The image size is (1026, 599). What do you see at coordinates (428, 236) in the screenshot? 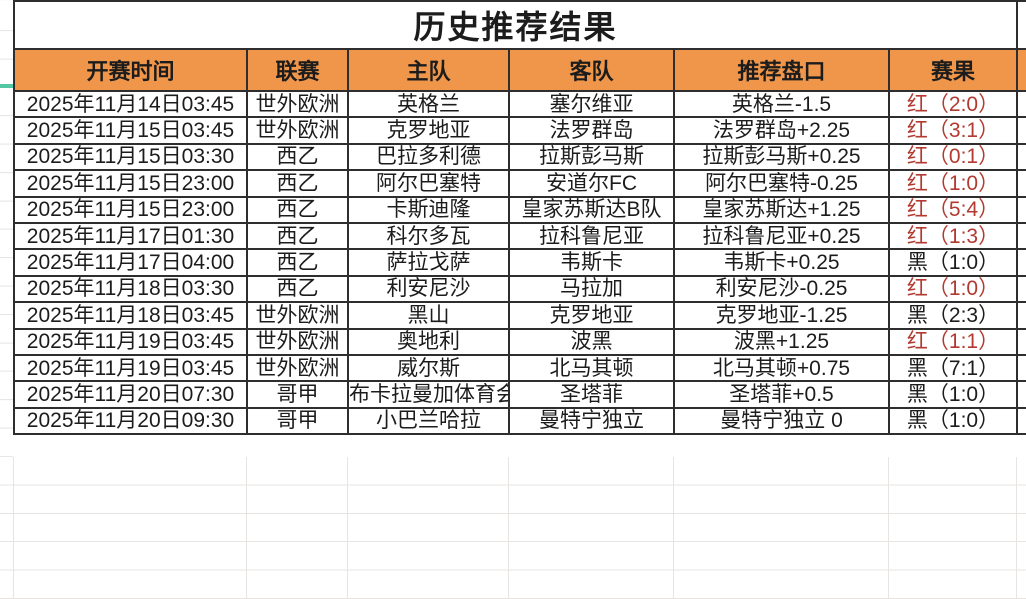
I see `home-team-cell: 科尔多瓦` at bounding box center [428, 236].